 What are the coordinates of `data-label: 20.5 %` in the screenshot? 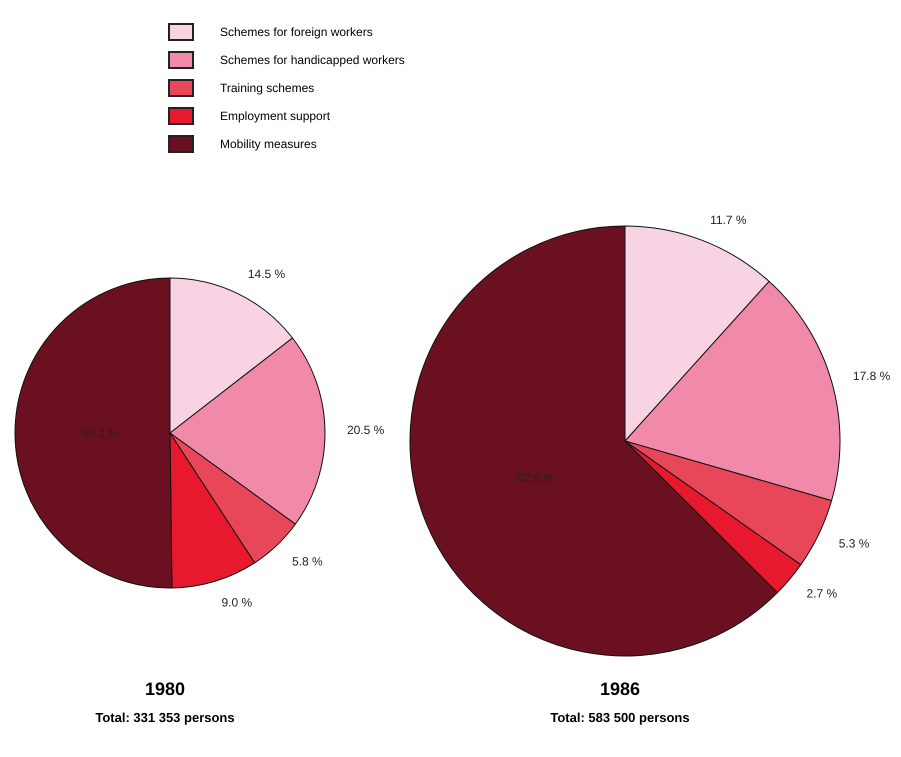 It's located at (365, 430).